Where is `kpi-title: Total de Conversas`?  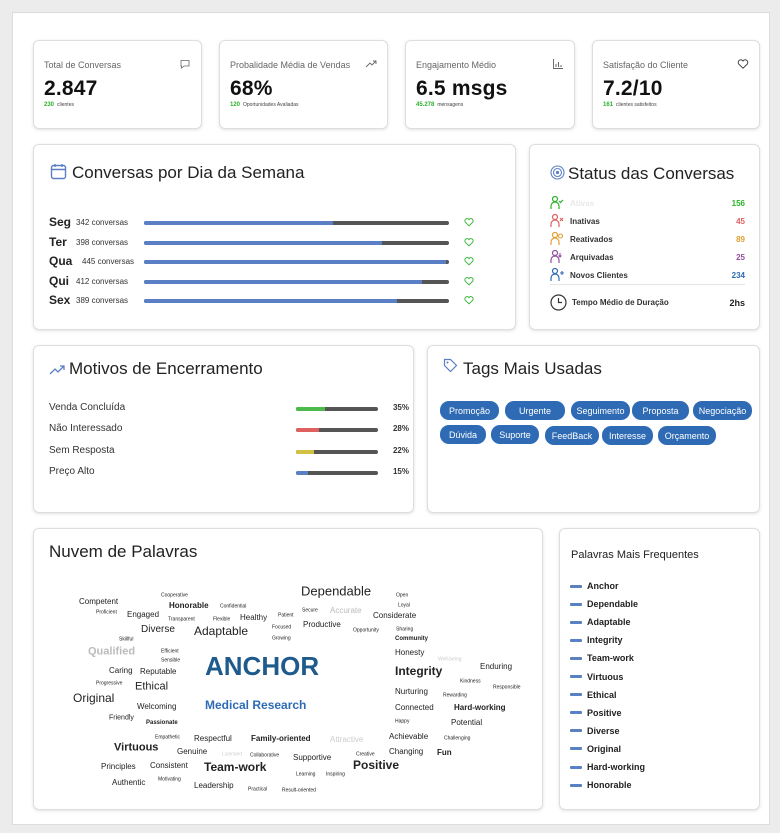
kpi-title: Total de Conversas is located at coordinates (83, 65).